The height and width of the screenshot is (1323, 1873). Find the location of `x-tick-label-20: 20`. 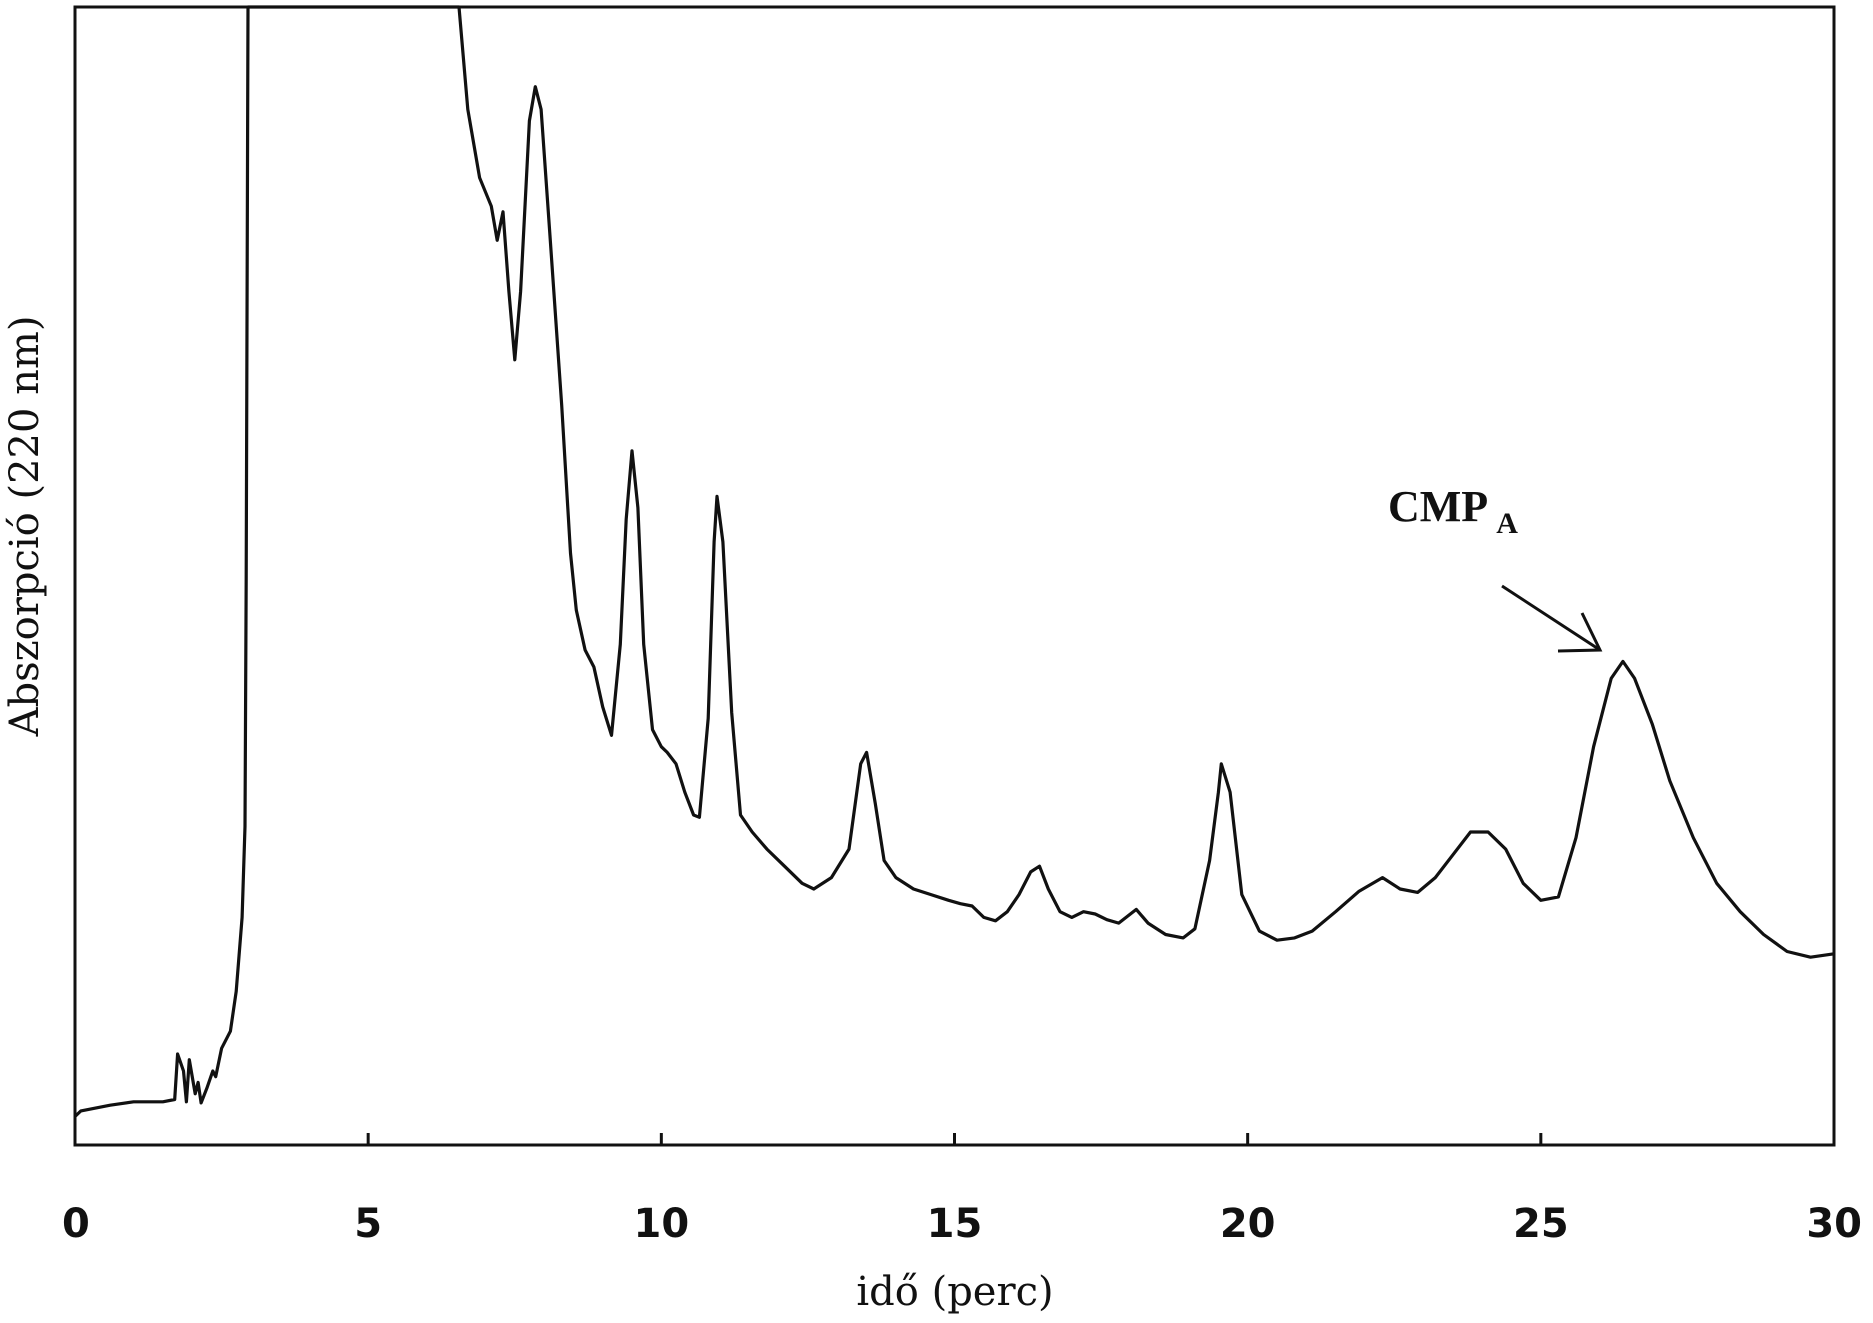

x-tick-label-20: 20 is located at coordinates (1248, 1224).